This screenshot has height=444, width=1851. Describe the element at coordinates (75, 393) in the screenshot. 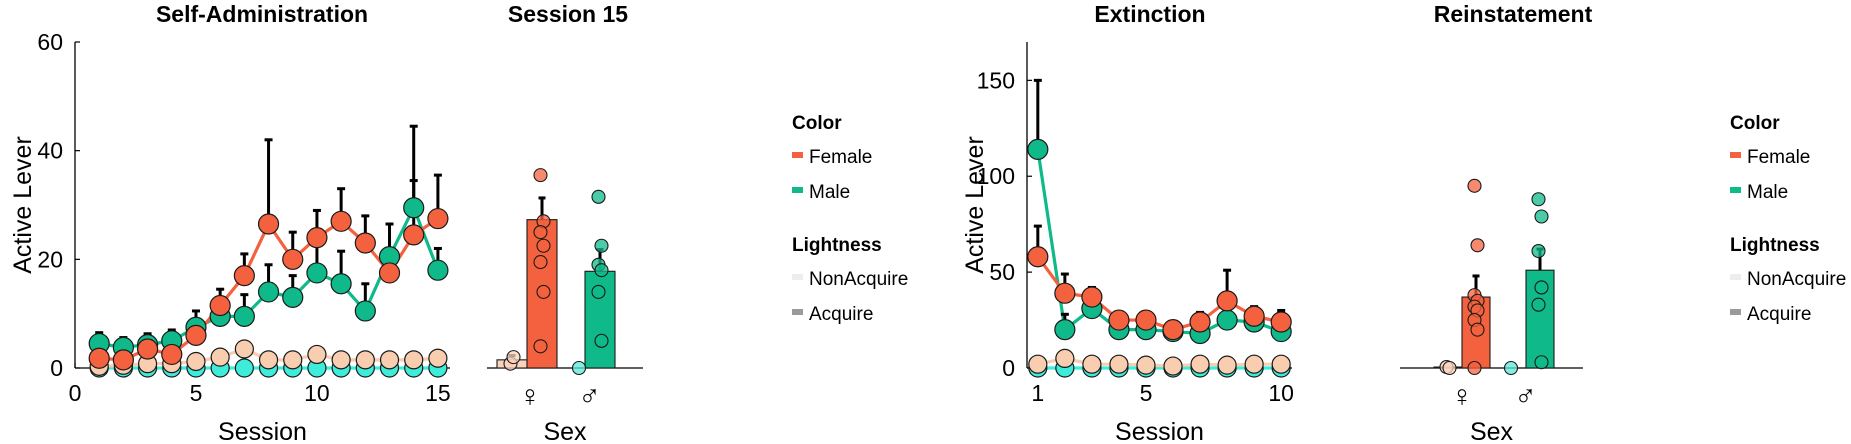

I see `x-tick-label: 0` at that location.